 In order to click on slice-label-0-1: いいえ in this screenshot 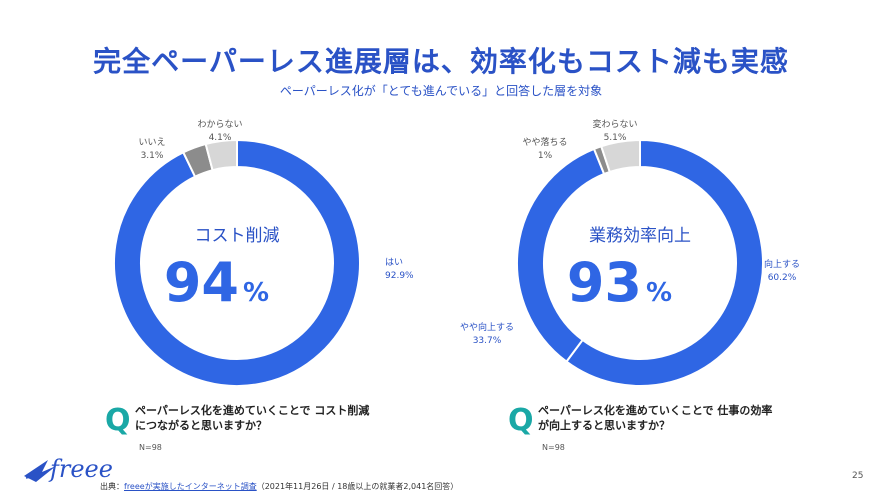, I will do `click(151, 142)`.